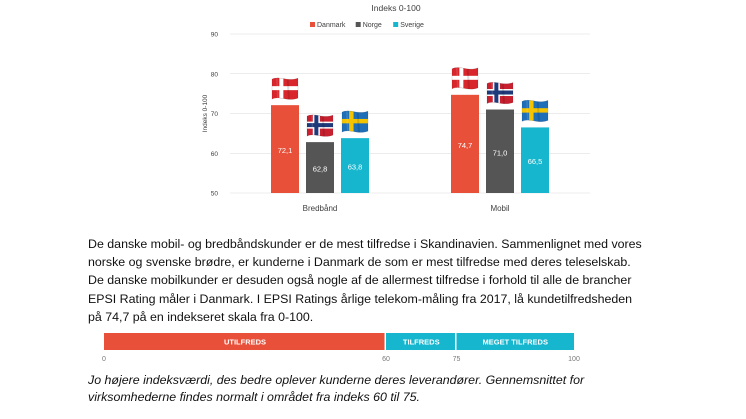  I want to click on y-tick-label: 60, so click(215, 154).